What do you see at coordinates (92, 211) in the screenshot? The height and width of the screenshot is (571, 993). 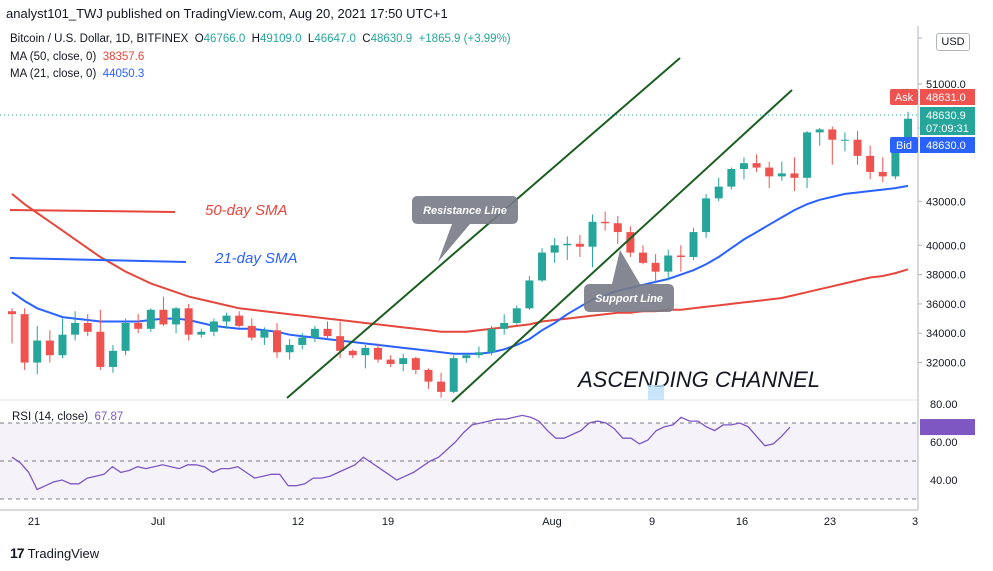 I see `sma50-annotation-line` at bounding box center [92, 211].